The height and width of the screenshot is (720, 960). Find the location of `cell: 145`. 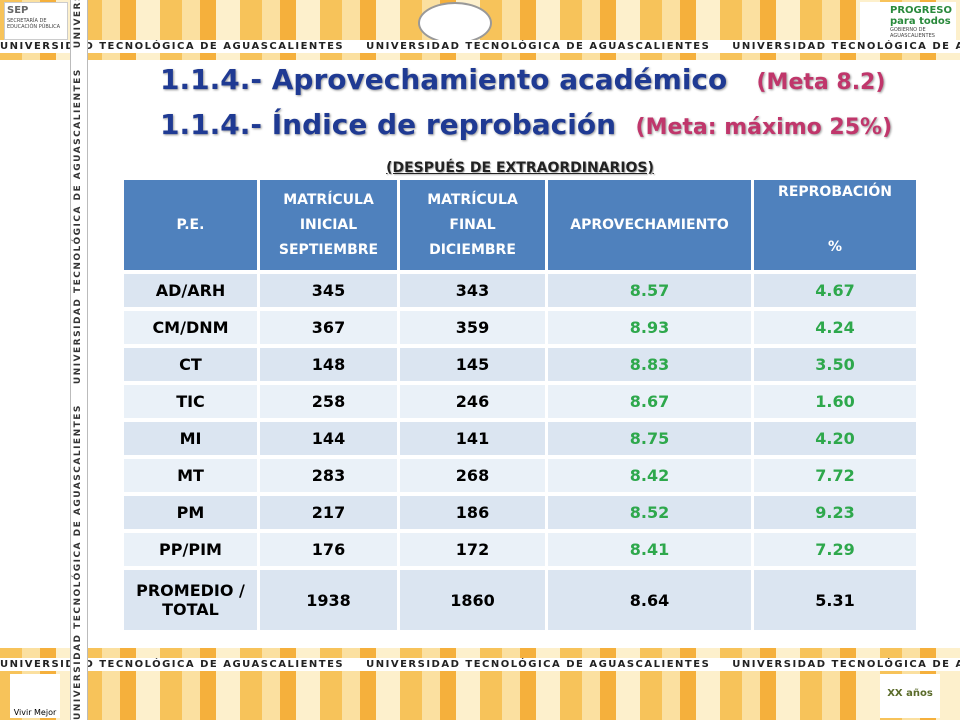

cell: 145 is located at coordinates (472, 364).